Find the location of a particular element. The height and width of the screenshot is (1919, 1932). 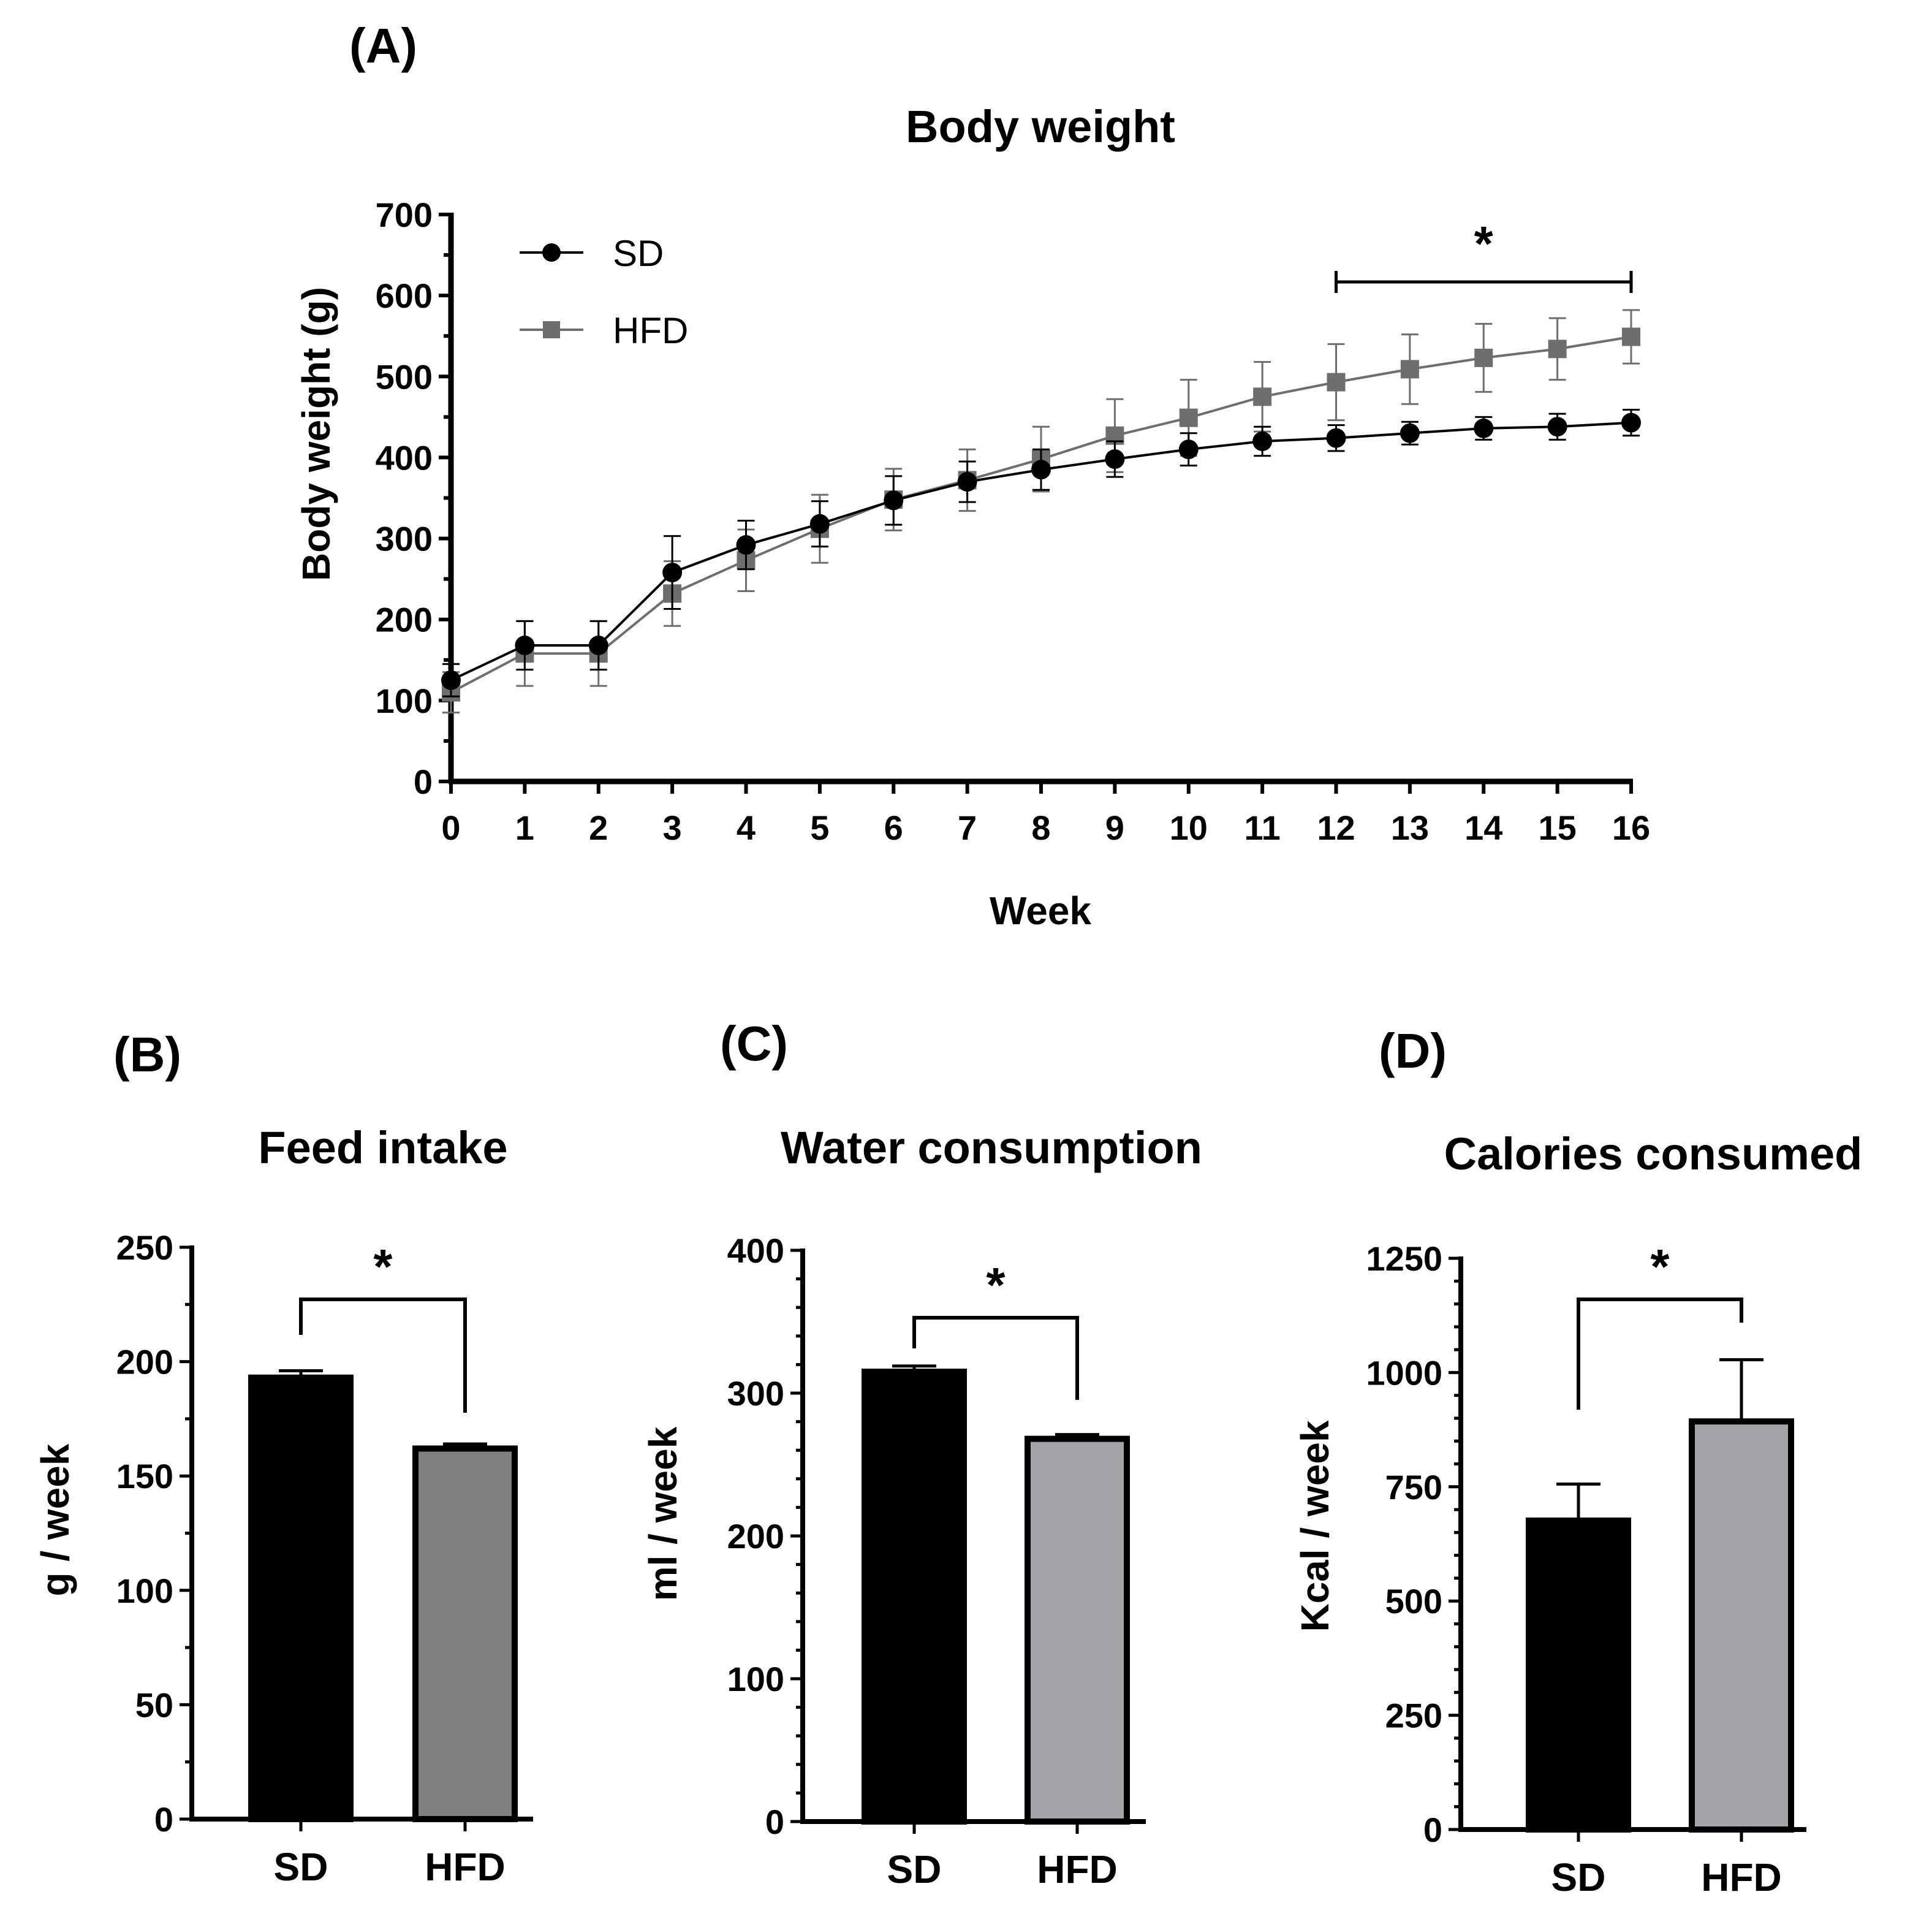

b-x-tick-label-hfd: HFD is located at coordinates (465, 1867).